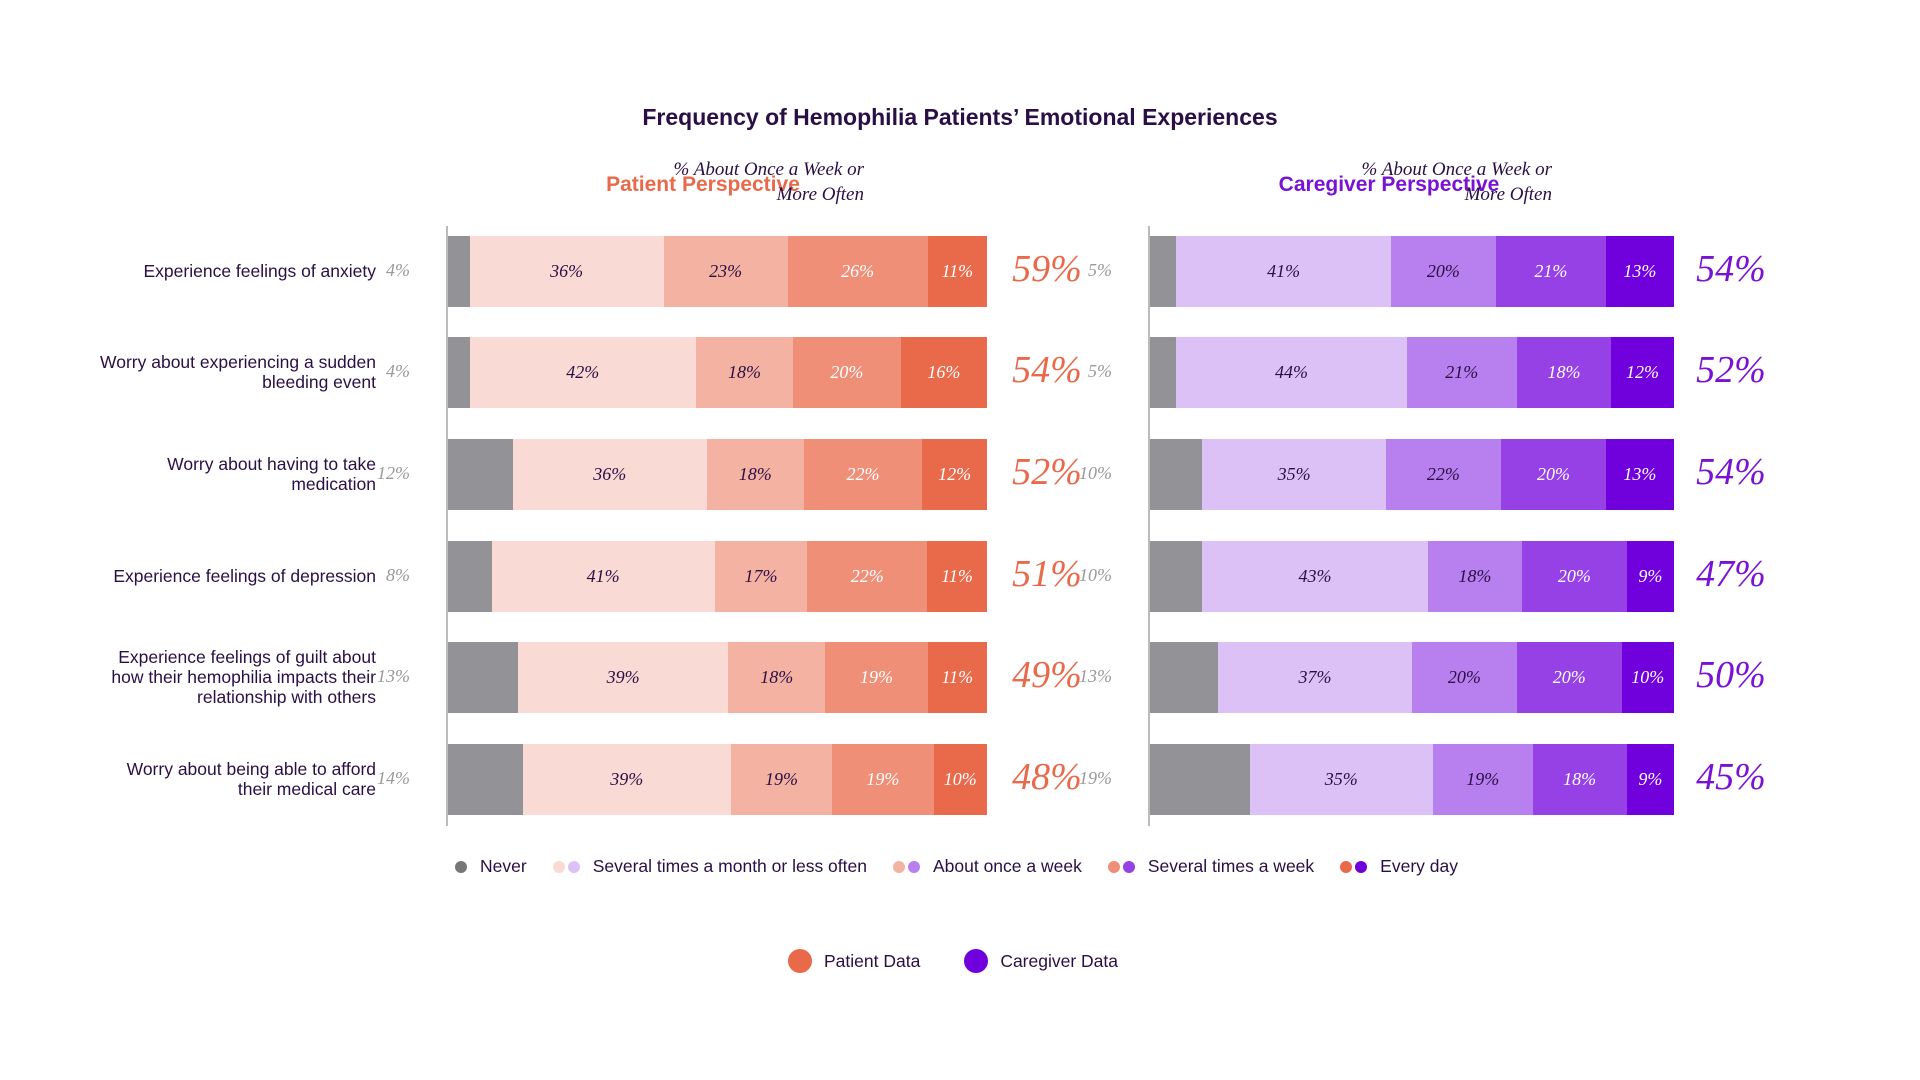  Describe the element at coordinates (503, 866) in the screenshot. I see `legend-label: Never` at that location.